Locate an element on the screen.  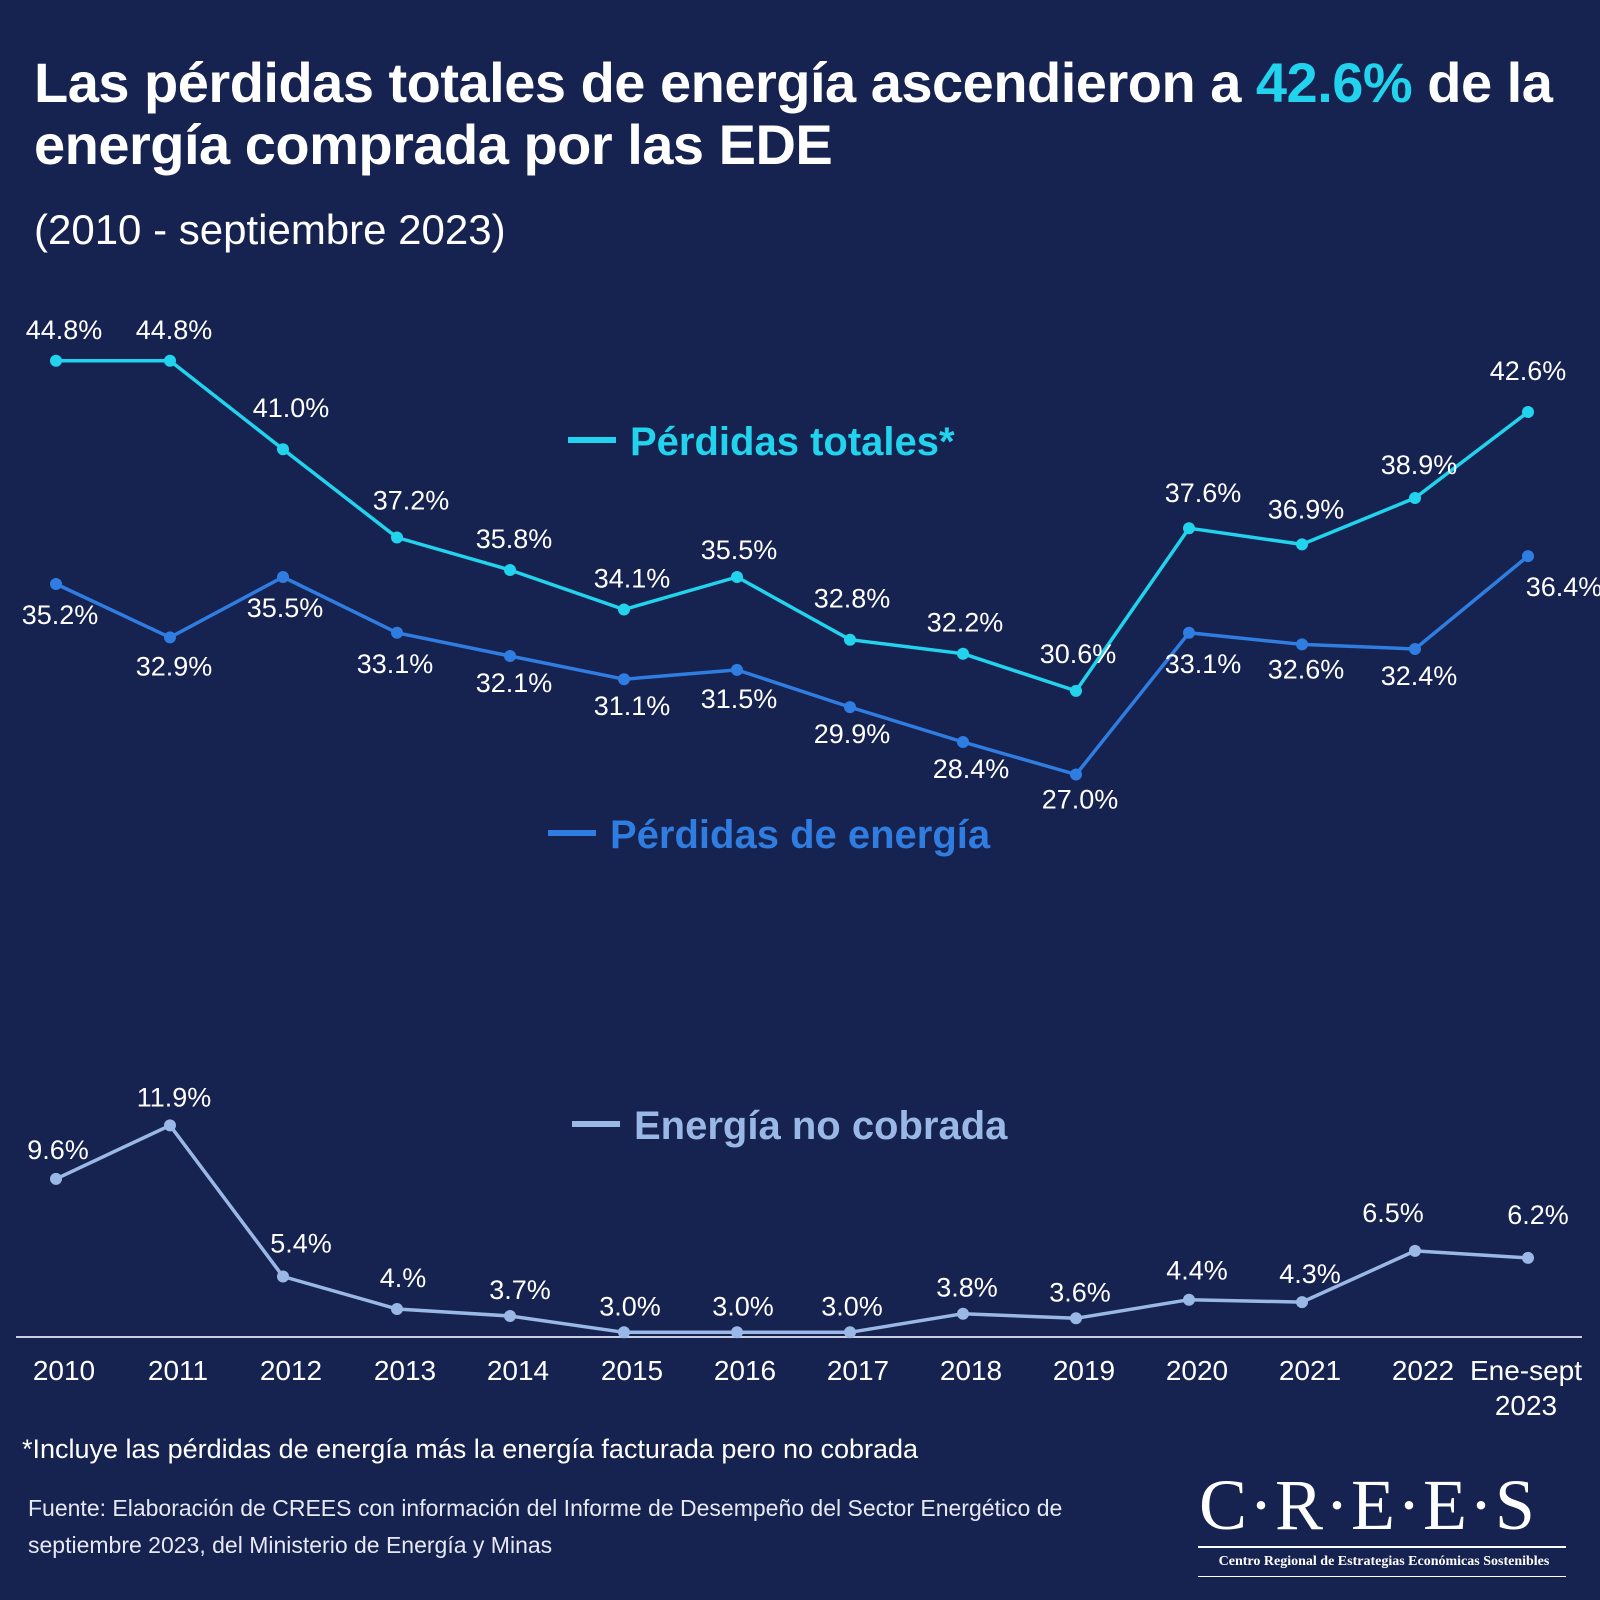
data-label: 4.4% is located at coordinates (1197, 1271).